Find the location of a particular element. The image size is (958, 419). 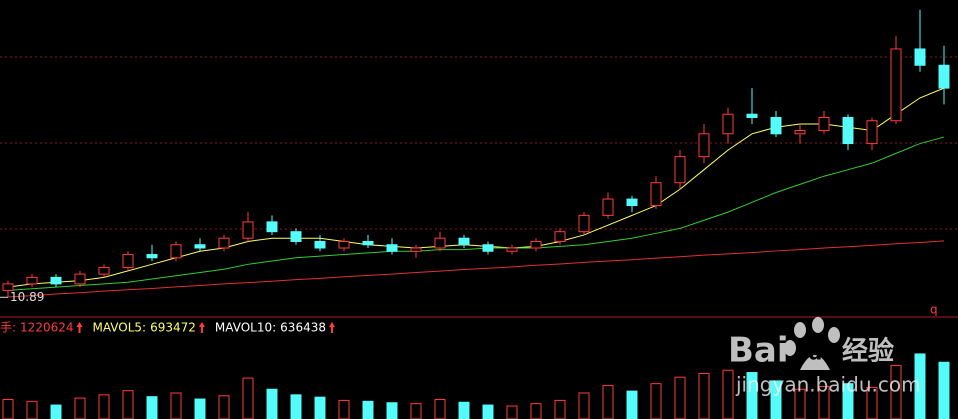

paw-icon is located at coordinates (812, 343).